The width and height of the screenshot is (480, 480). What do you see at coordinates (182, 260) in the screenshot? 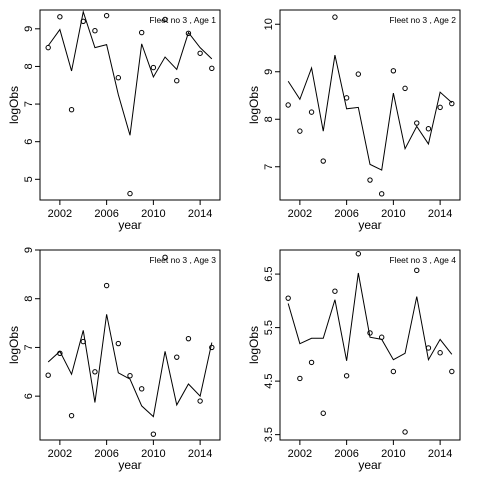
I see `panel-title: Fleet no 3 , Age 3` at bounding box center [182, 260].